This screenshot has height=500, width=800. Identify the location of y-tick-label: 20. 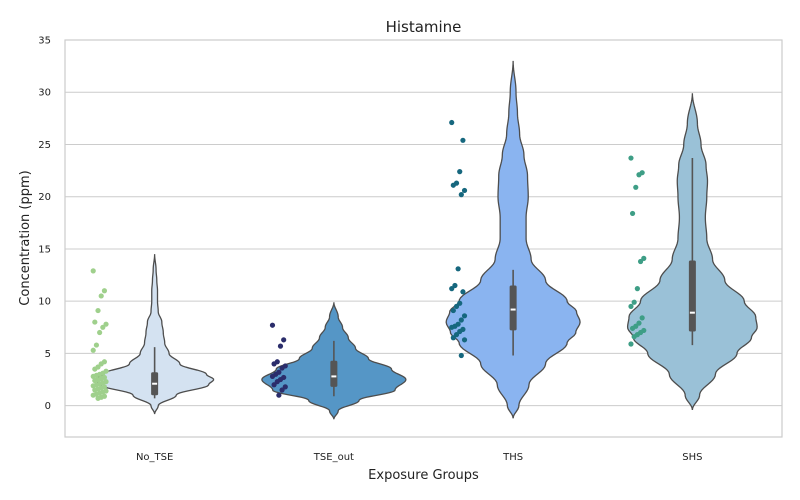
(44, 197).